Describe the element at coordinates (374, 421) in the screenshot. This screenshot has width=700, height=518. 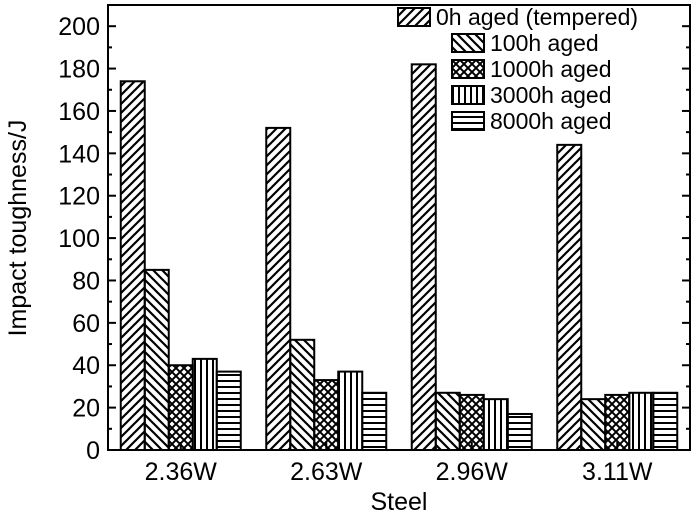
I see `bar-2.63W-series-4` at that location.